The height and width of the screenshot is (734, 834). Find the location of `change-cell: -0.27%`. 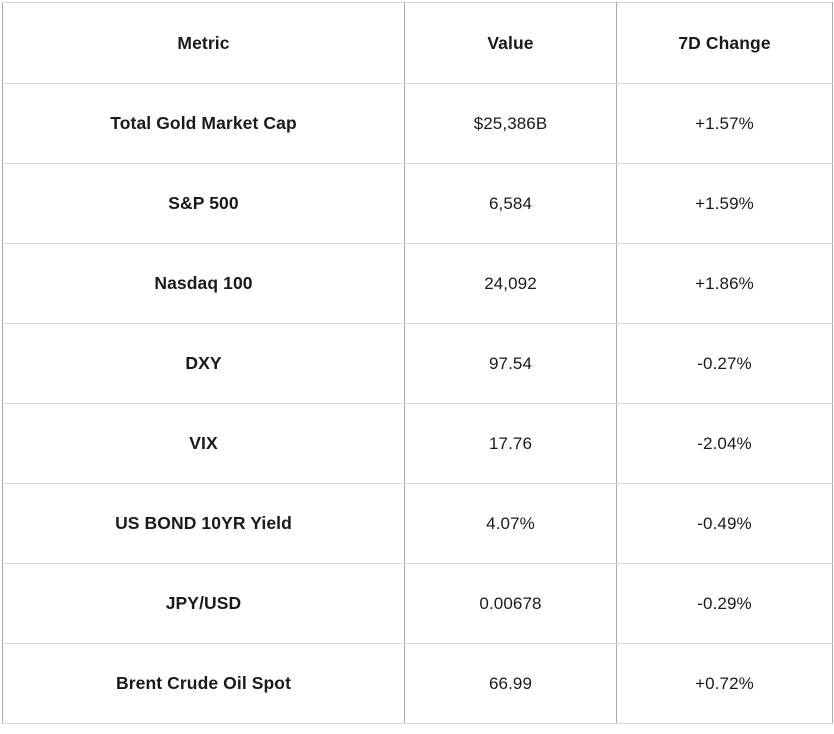

change-cell: -0.27% is located at coordinates (724, 363).